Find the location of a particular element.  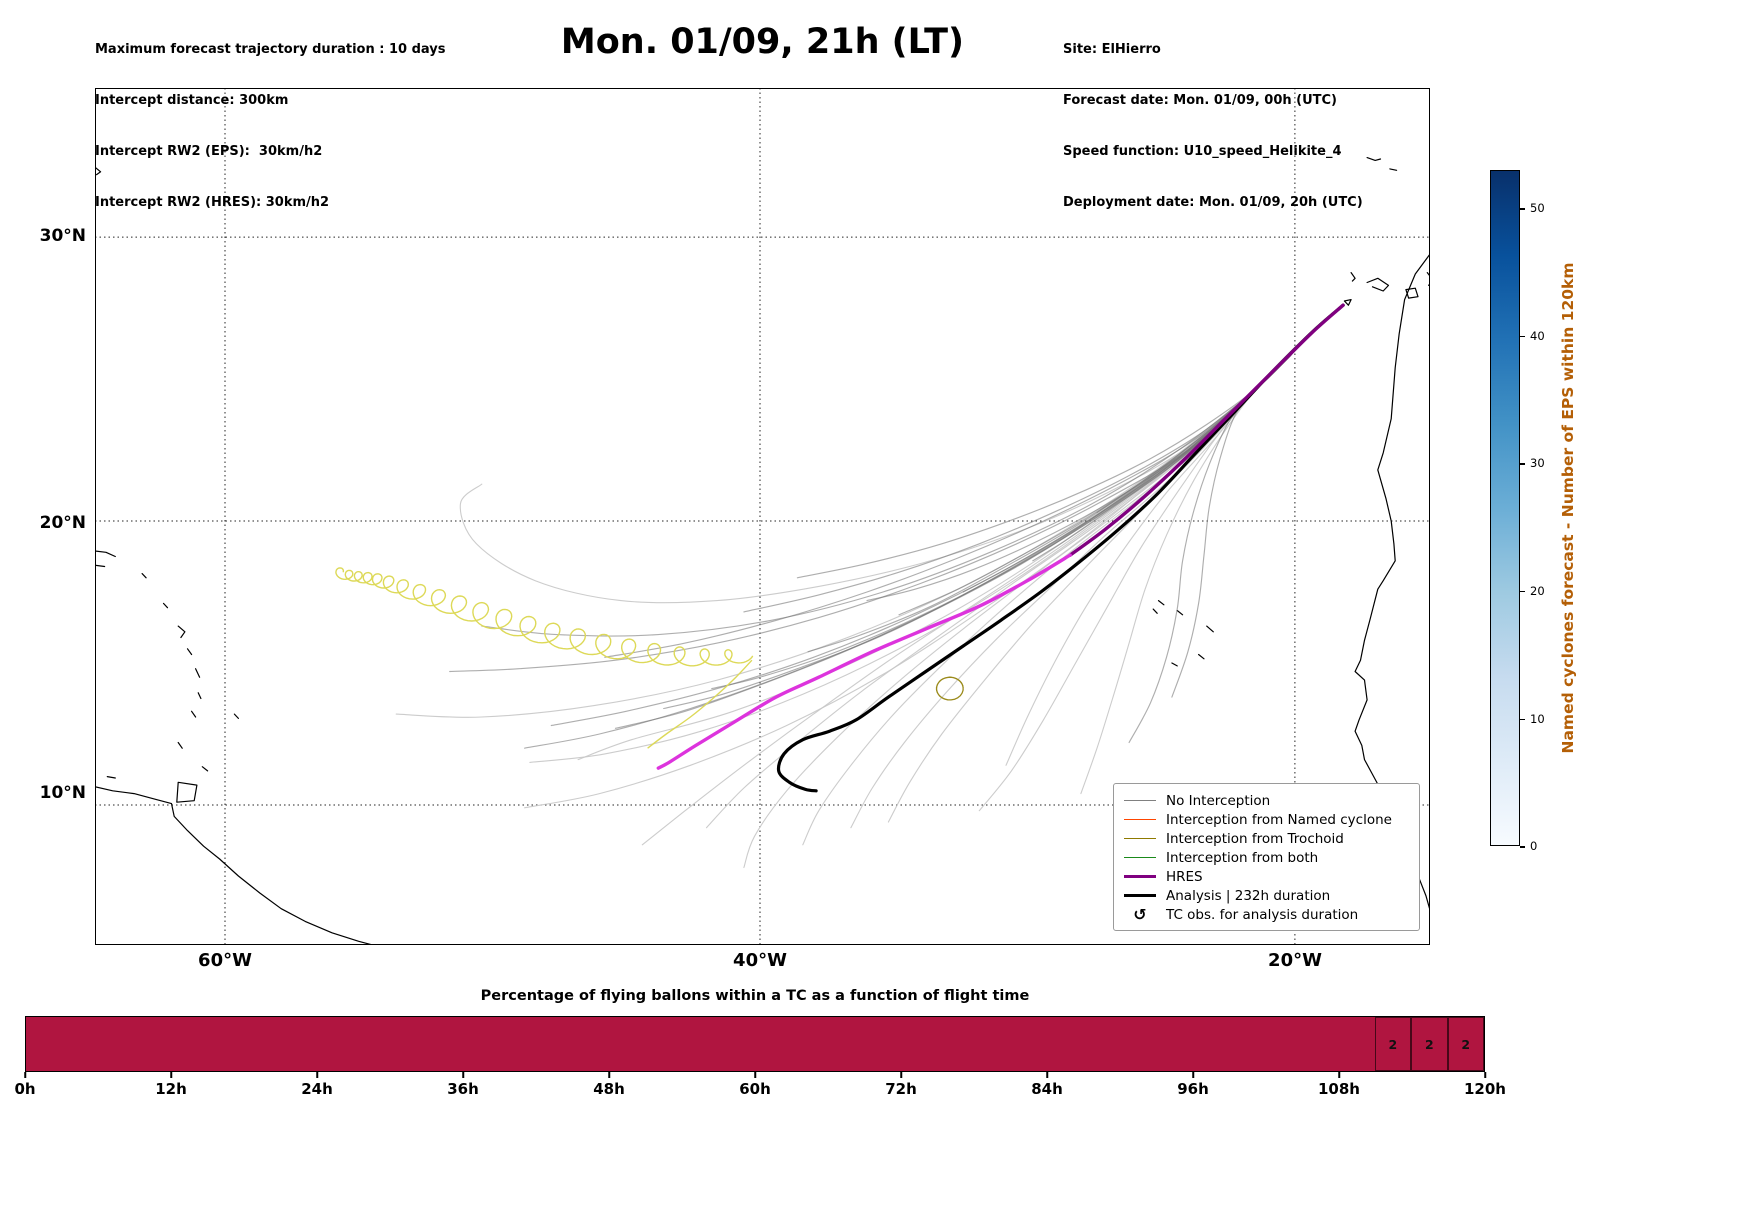

flight-time-axis: 0h 12h 24h 36h 48h 60h 72h 84h 96h 108h 120h is located at coordinates (760, 1089).